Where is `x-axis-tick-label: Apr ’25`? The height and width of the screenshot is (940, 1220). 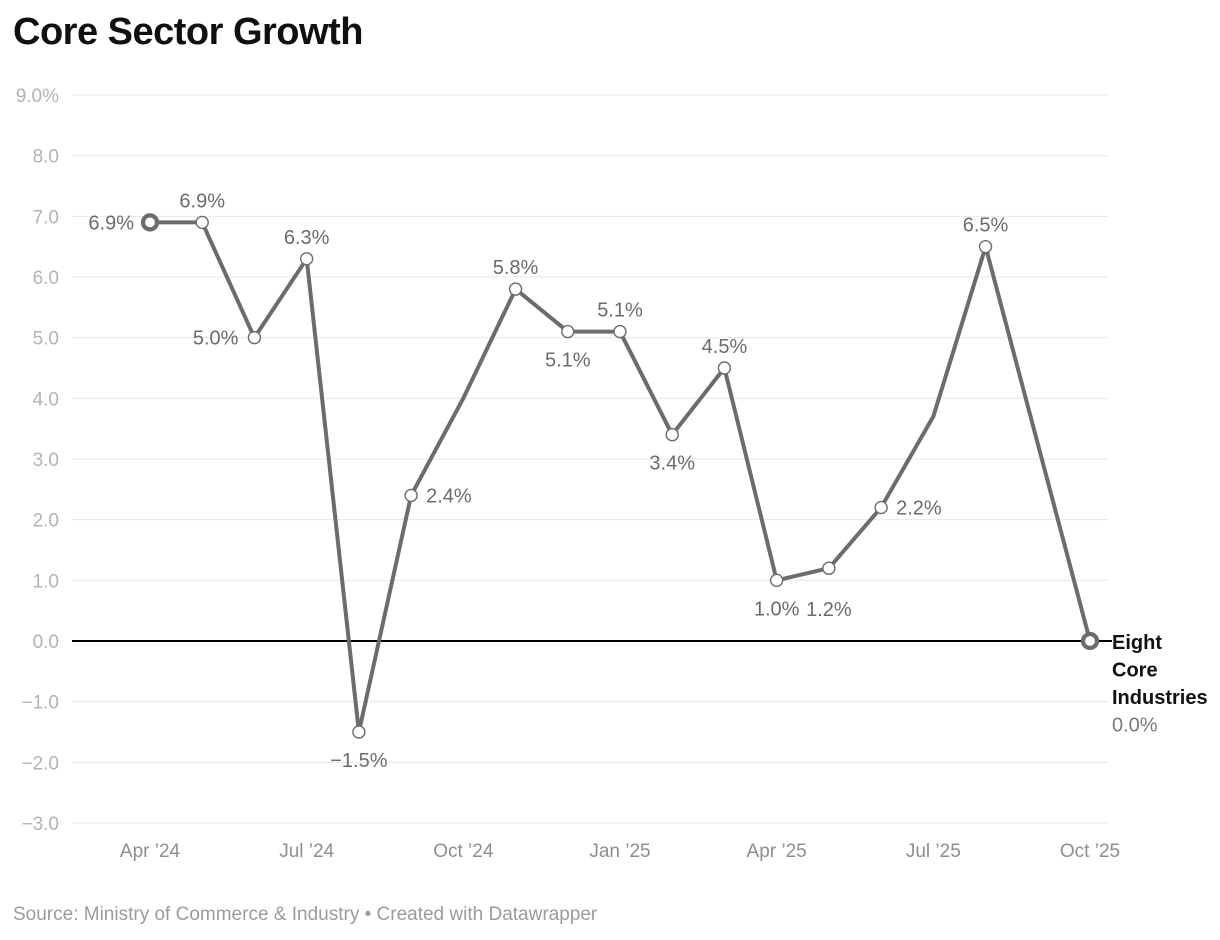
x-axis-tick-label: Apr ’25 is located at coordinates (777, 851).